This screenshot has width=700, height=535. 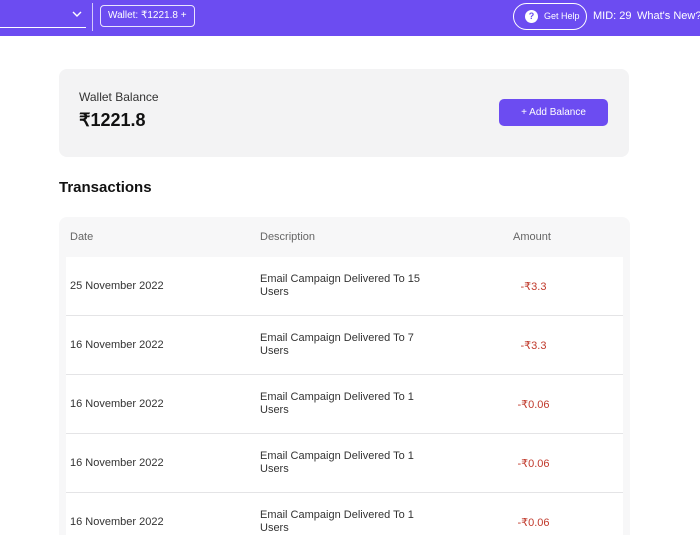 I want to click on get-help-label: Get Help, so click(x=562, y=16).